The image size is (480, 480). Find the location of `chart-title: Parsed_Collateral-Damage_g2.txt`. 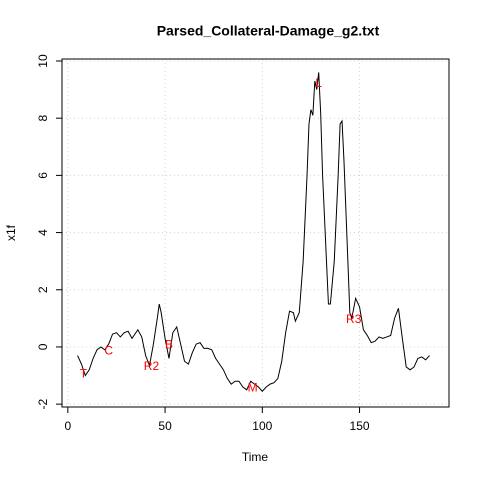

chart-title: Parsed_Collateral-Damage_g2.txt is located at coordinates (268, 31).